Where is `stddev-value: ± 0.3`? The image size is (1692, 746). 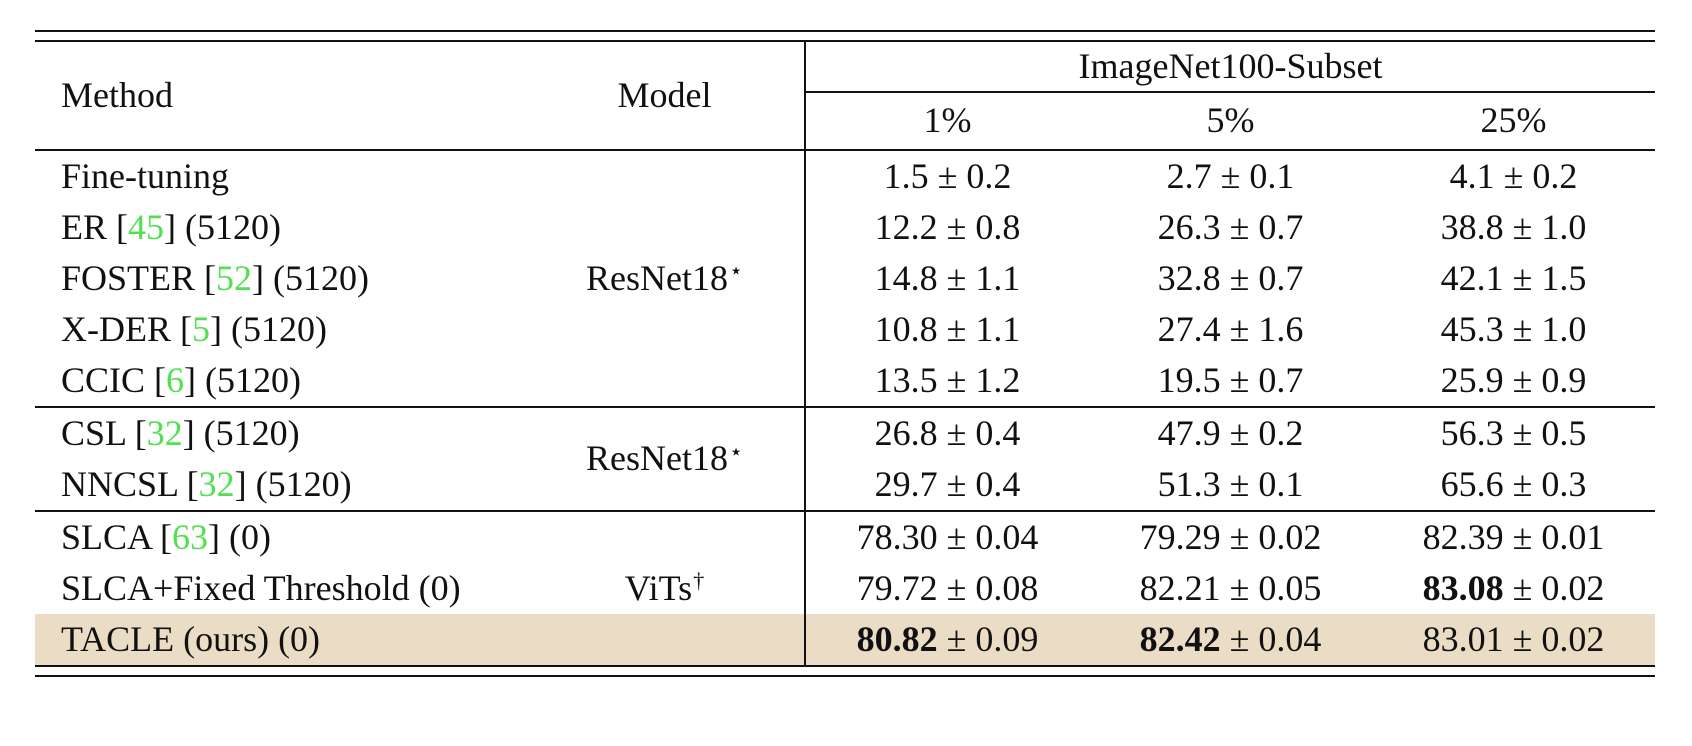
stddev-value: ± 0.3 is located at coordinates (1549, 483).